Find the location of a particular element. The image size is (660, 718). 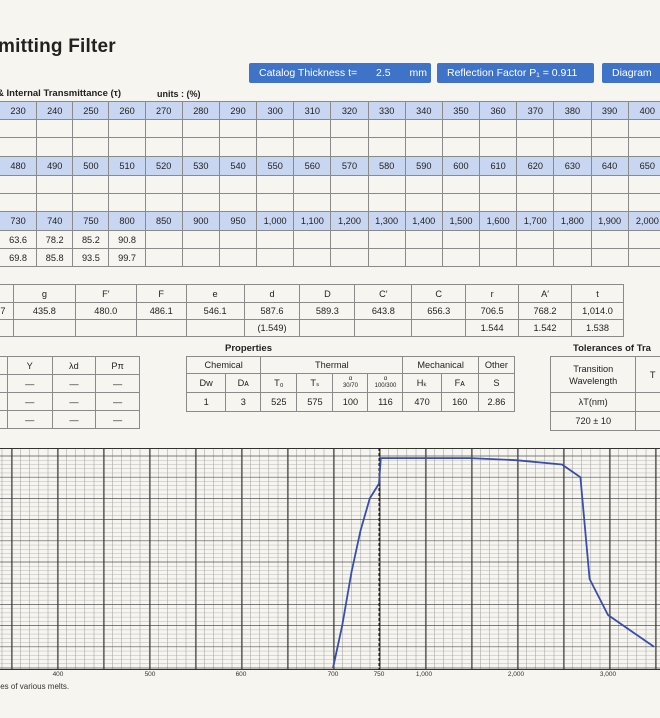

transmittance-cell: 85.2 is located at coordinates (91, 239).